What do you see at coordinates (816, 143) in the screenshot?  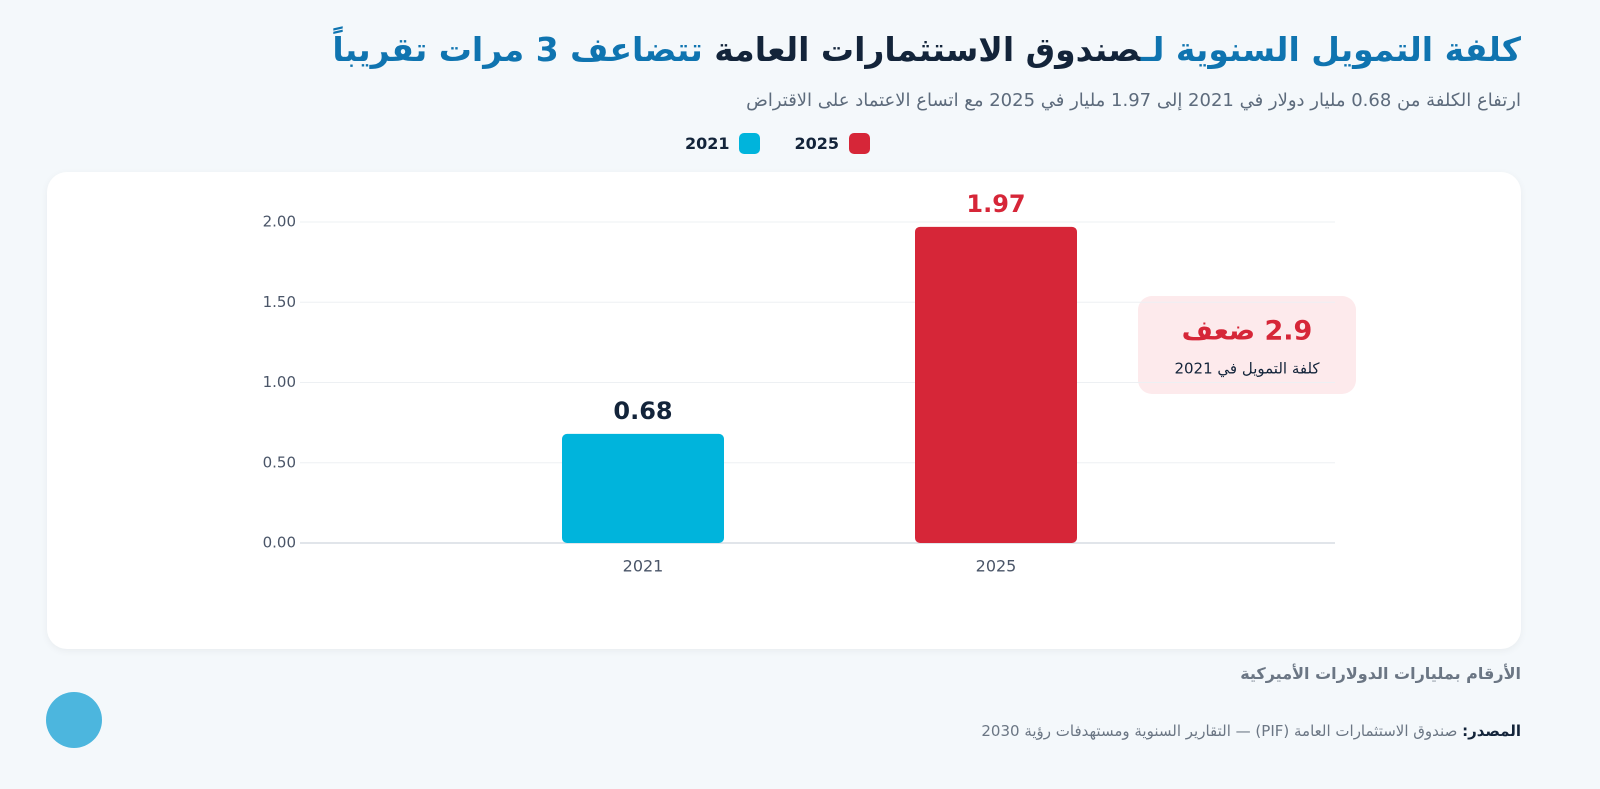 I see `legend-label: 2025` at bounding box center [816, 143].